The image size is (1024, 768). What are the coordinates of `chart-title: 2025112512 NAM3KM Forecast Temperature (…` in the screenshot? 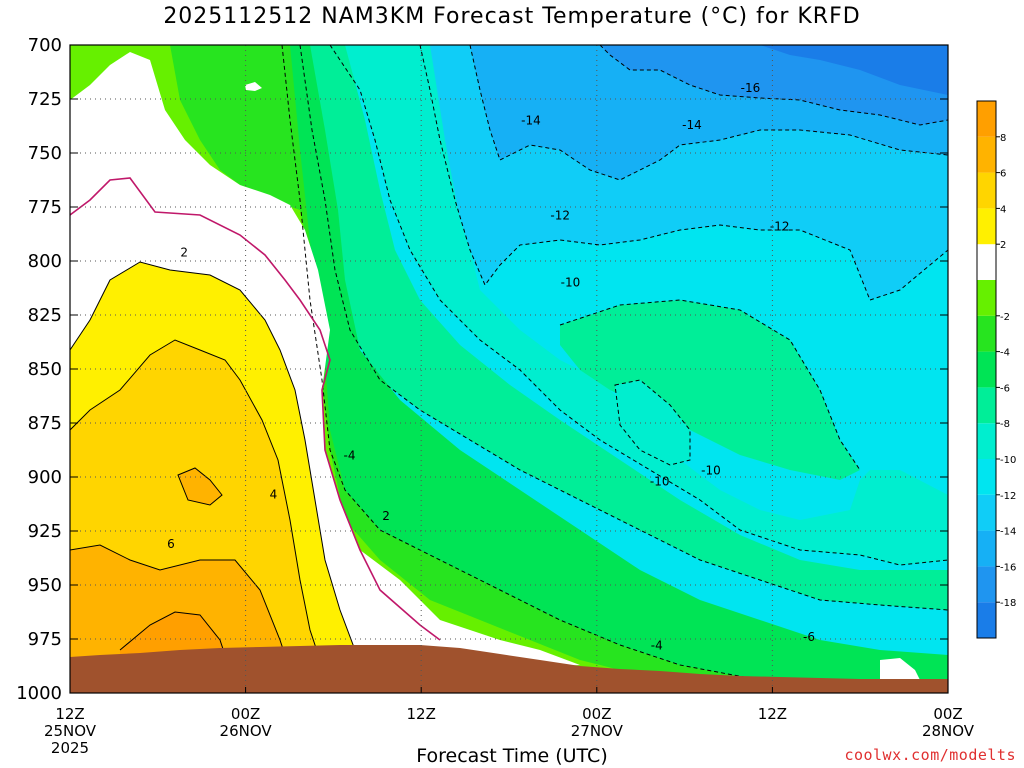 It's located at (512, 16).